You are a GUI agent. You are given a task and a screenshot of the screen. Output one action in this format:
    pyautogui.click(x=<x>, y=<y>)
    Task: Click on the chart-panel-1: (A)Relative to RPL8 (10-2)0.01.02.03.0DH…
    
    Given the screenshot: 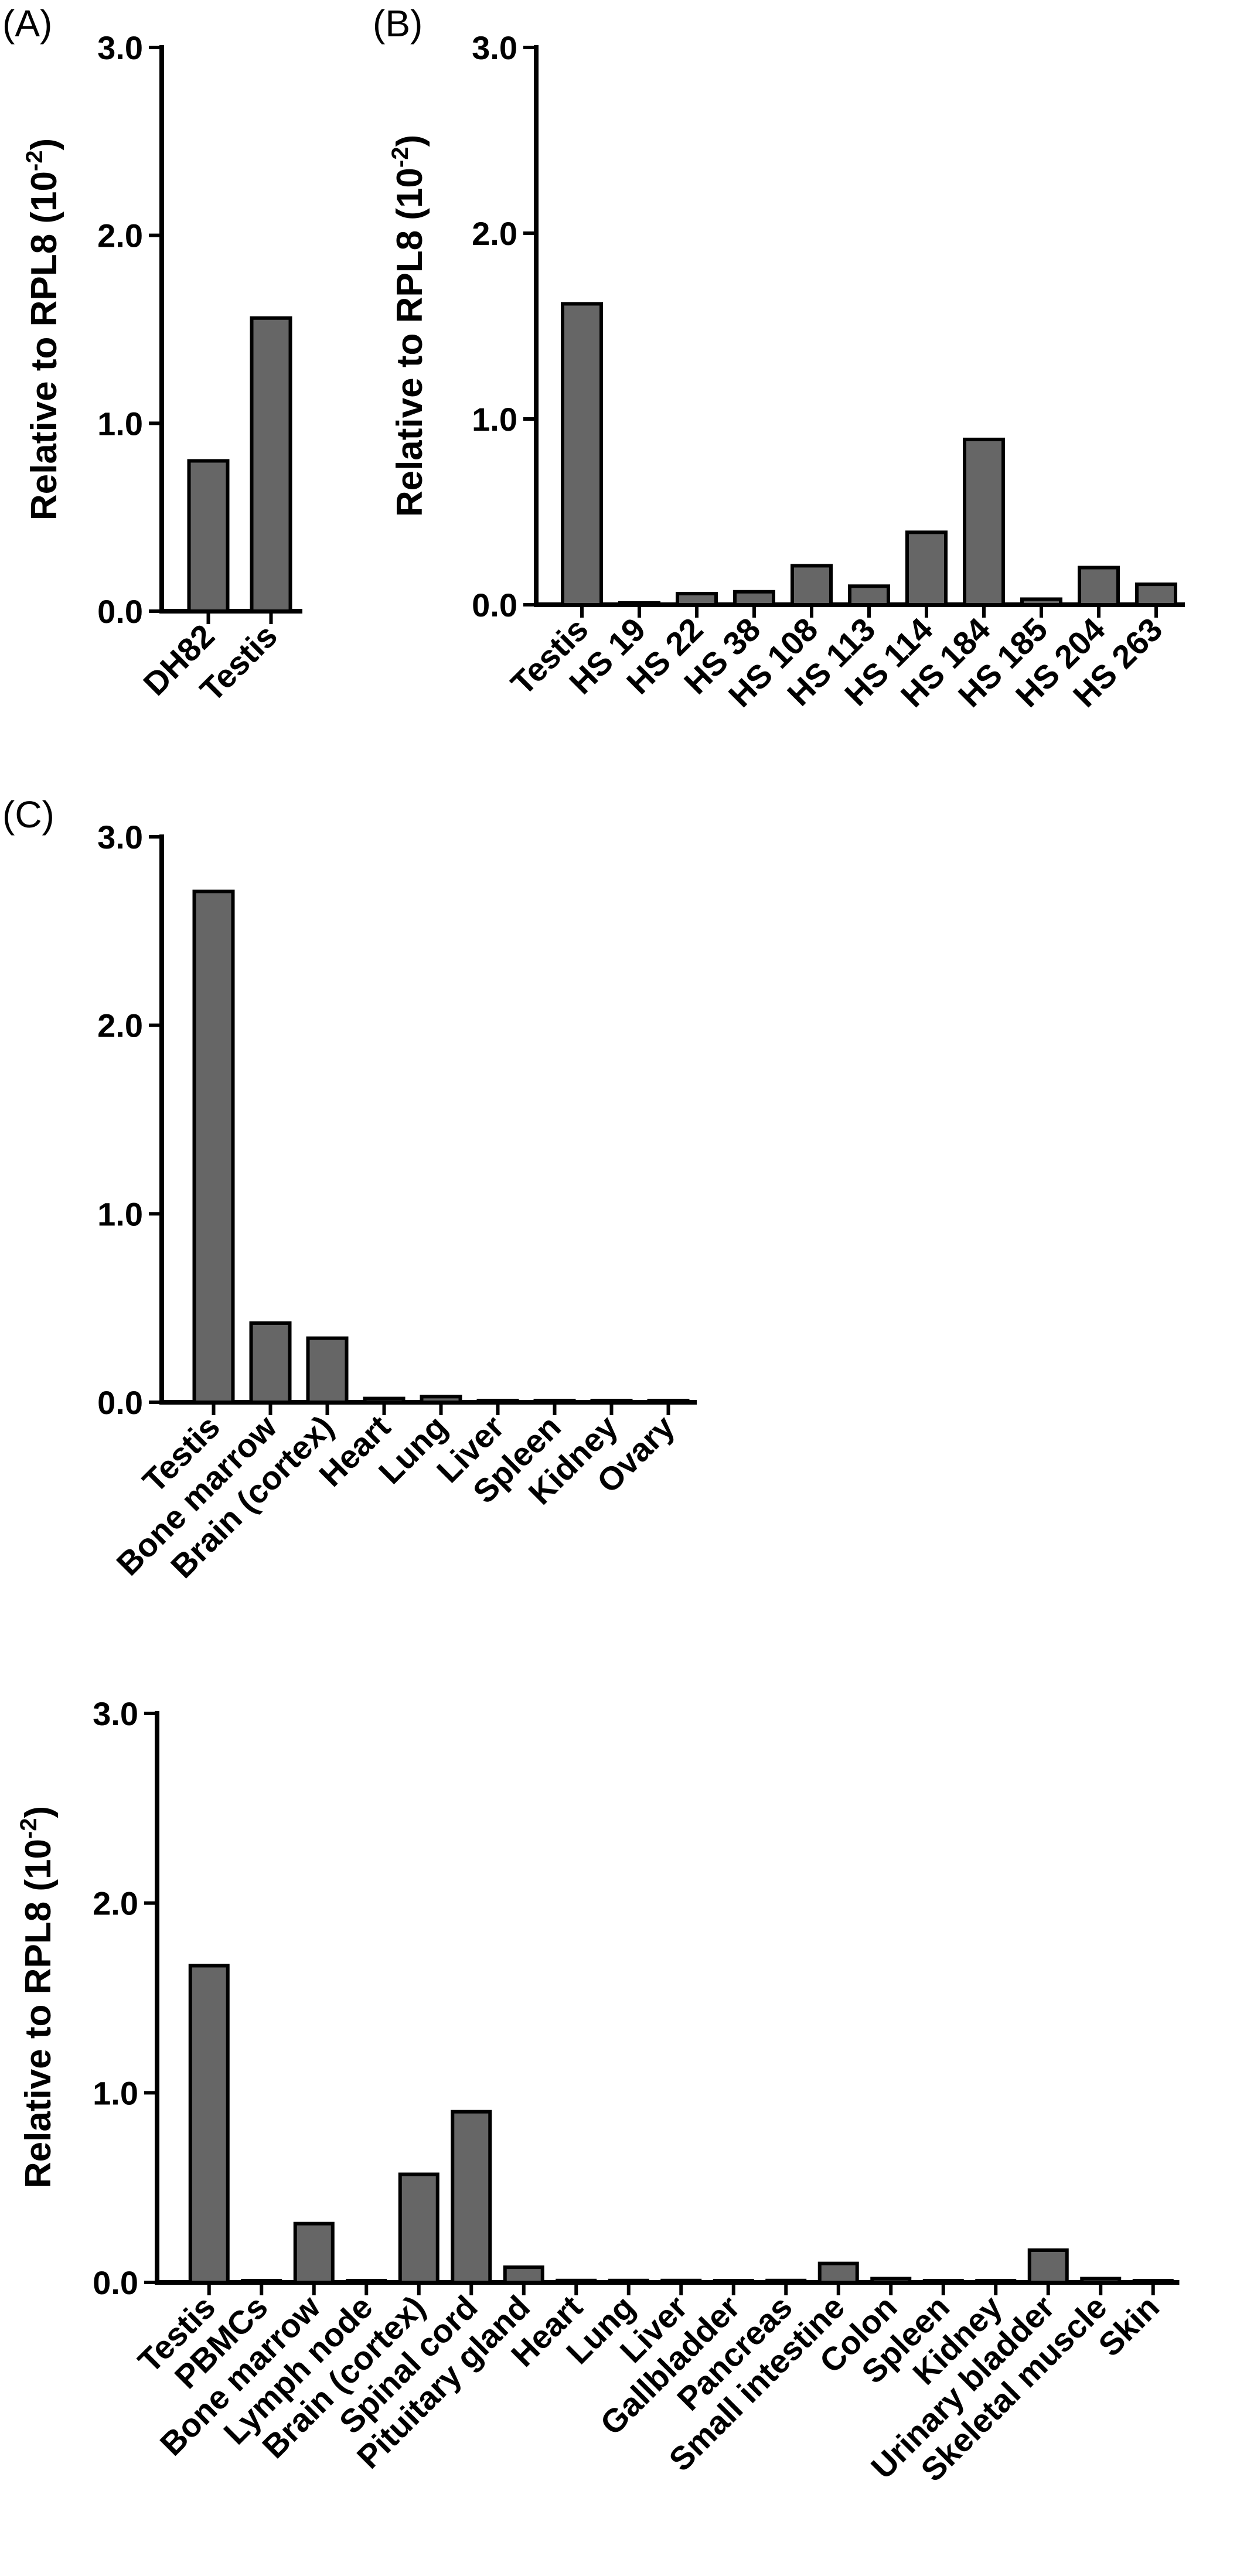 What is the action you would take?
    pyautogui.click(x=152, y=355)
    